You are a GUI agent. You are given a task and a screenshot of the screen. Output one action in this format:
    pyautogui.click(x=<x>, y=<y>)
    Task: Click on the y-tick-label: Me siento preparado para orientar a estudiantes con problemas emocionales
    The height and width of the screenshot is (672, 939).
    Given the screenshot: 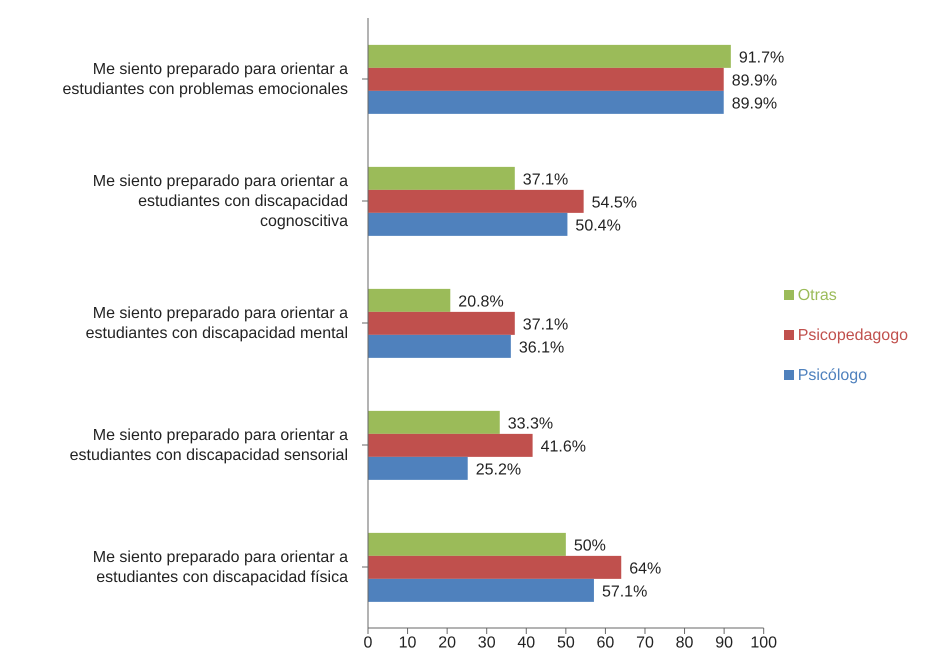 What is the action you would take?
    pyautogui.click(x=205, y=79)
    